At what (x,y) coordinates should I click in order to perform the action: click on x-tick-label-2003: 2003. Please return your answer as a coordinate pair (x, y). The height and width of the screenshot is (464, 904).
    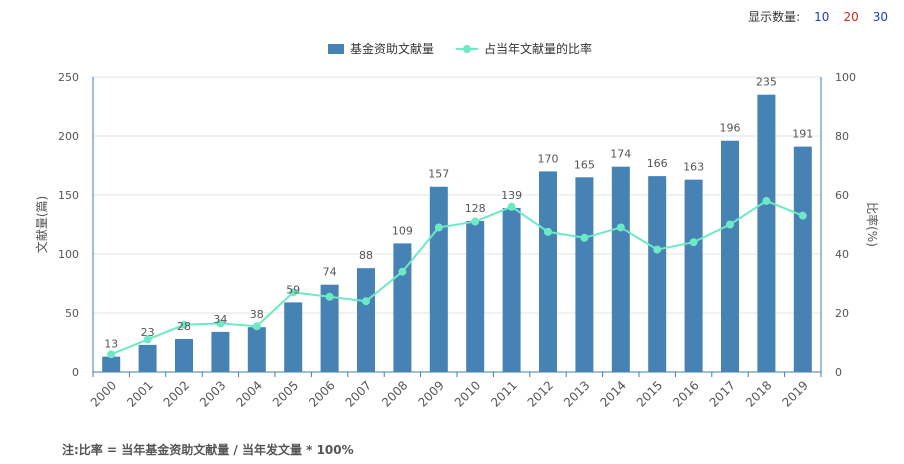
    Looking at the image, I should click on (212, 393).